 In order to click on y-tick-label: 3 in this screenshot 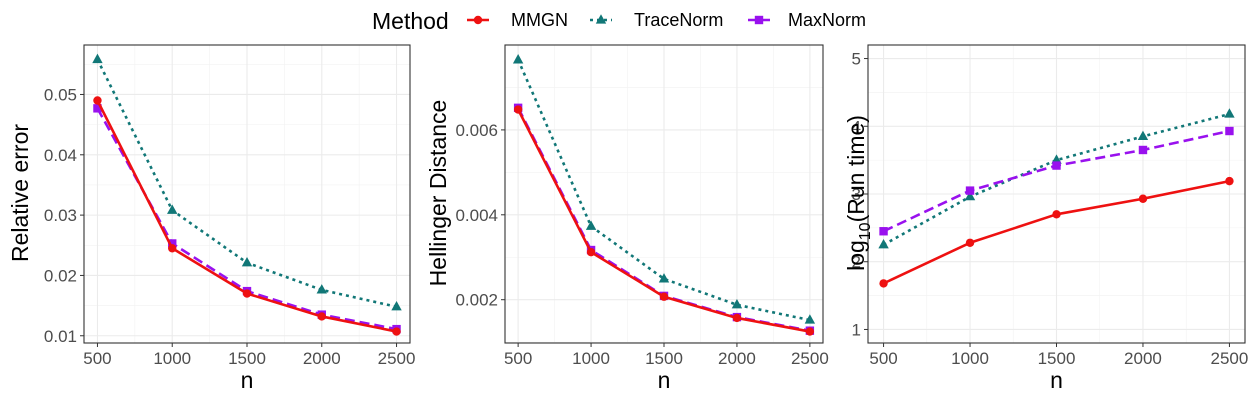, I will do `click(856, 194)`.